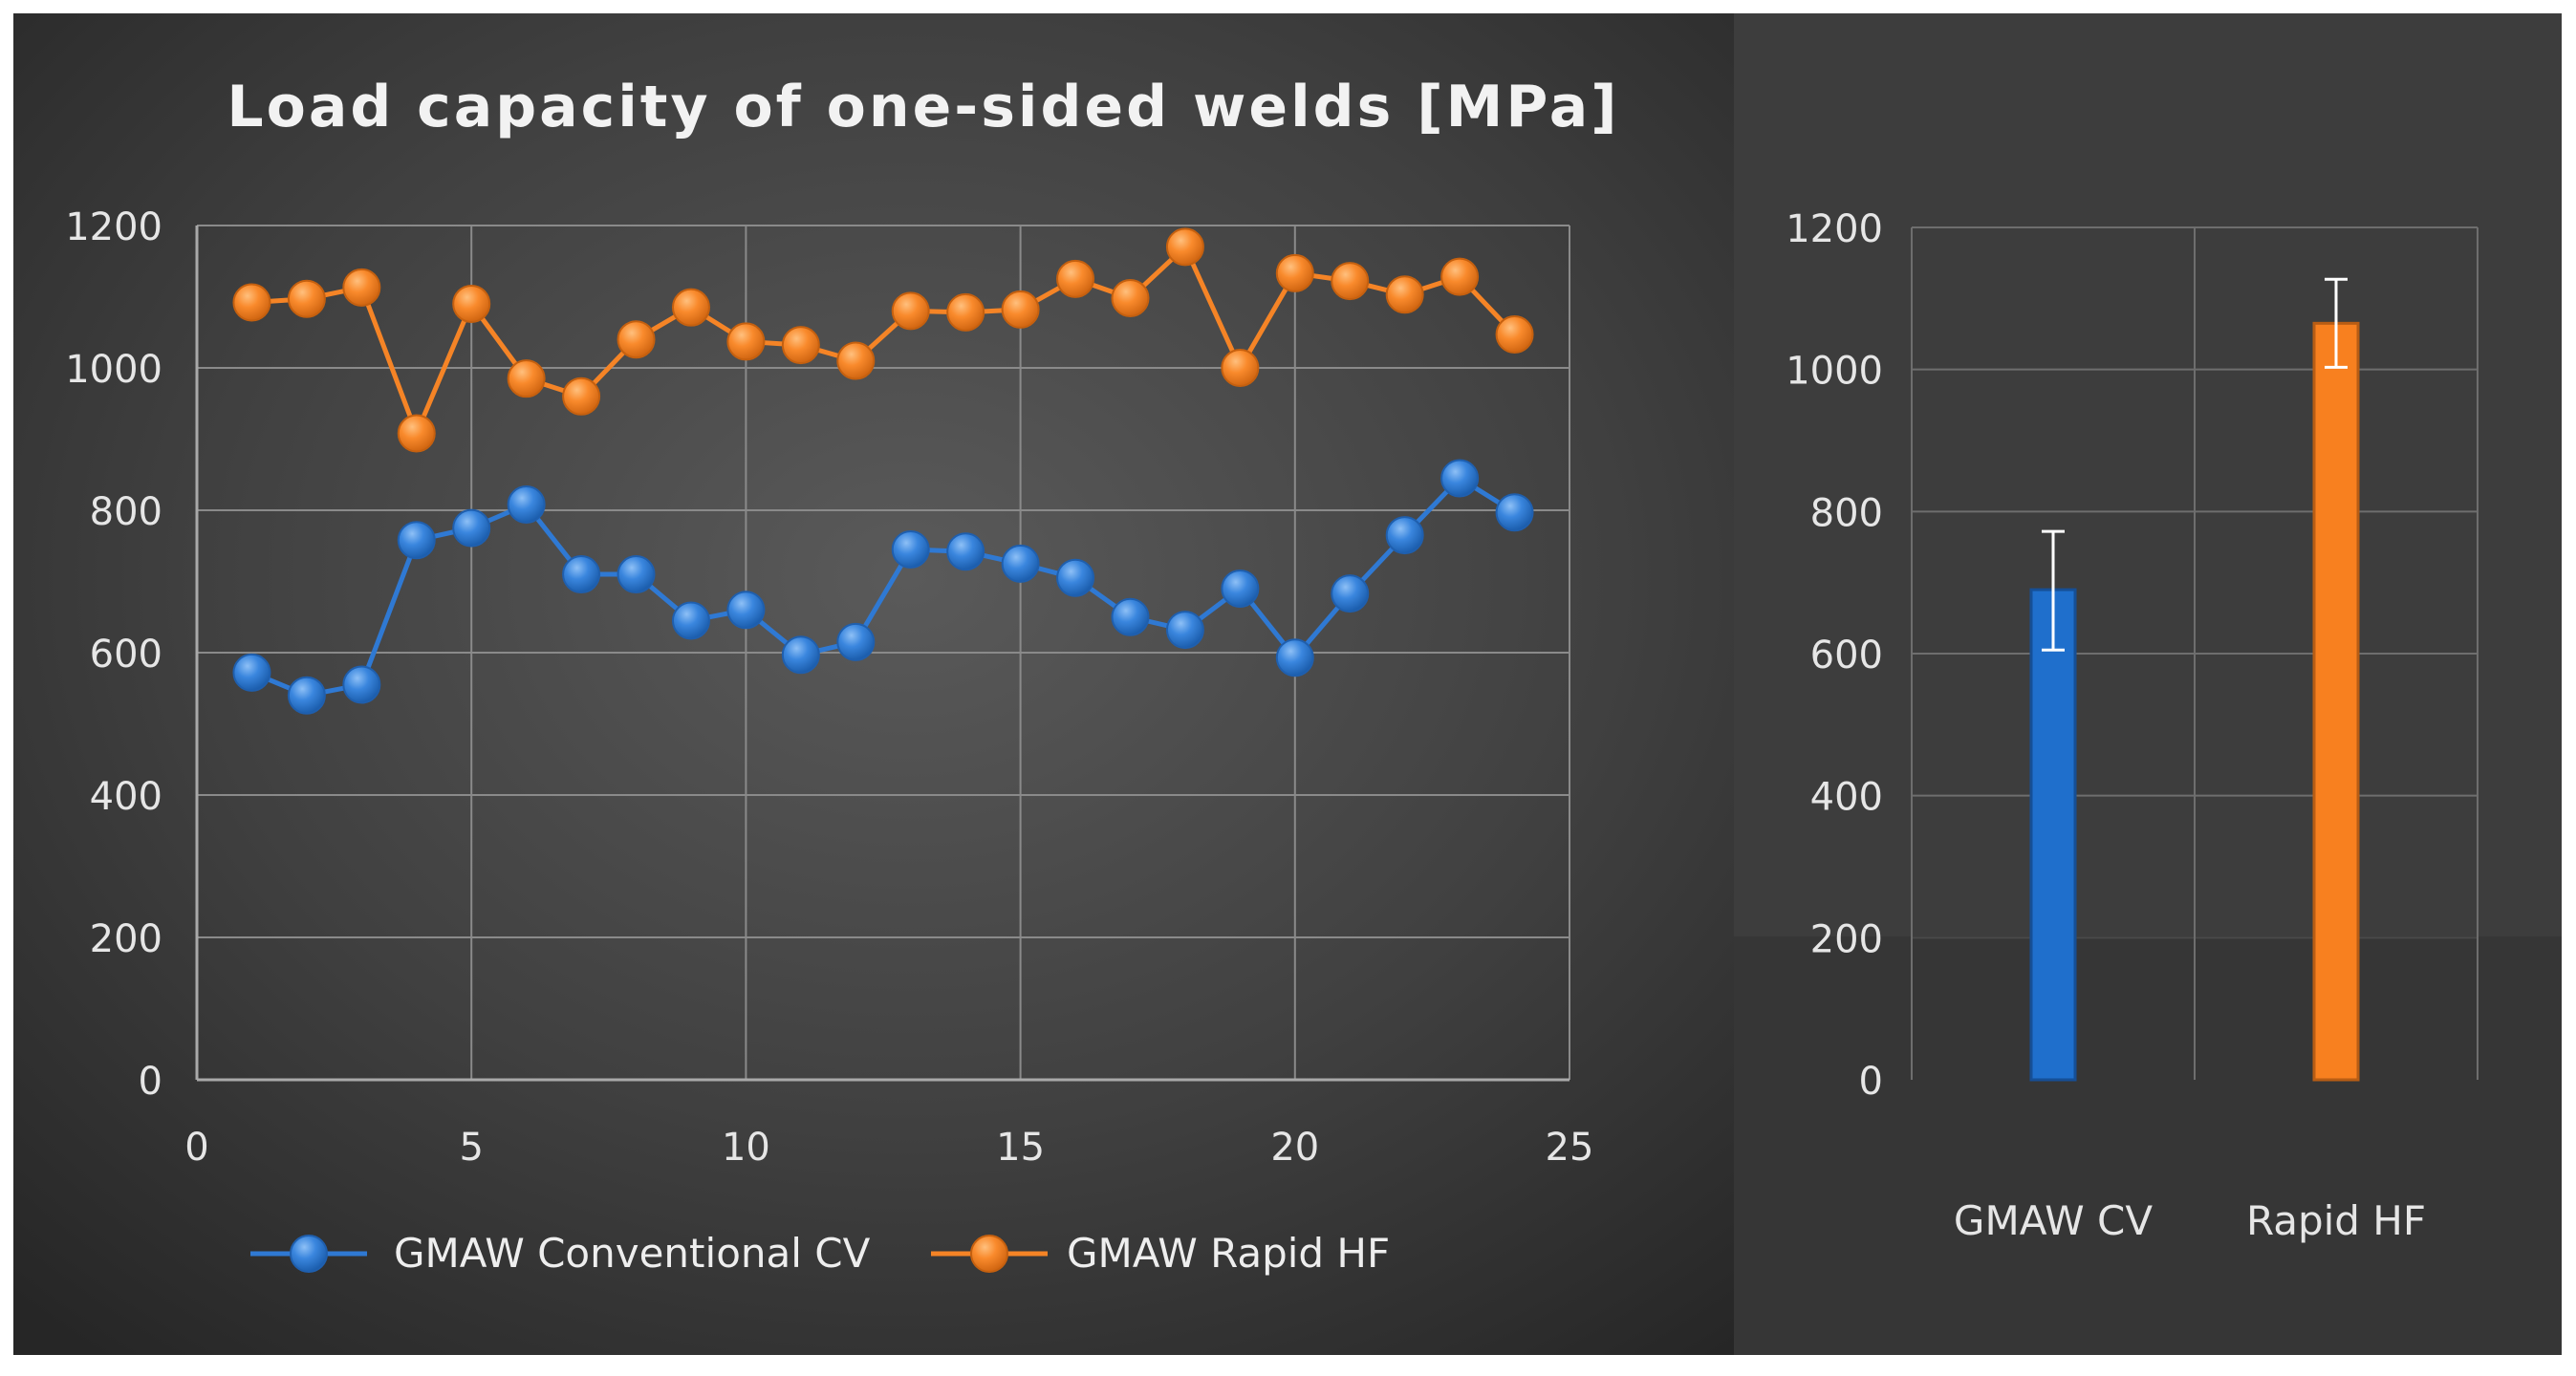  I want to click on bar-category-label-rapid-hf: Rapid HF, so click(2336, 1220).